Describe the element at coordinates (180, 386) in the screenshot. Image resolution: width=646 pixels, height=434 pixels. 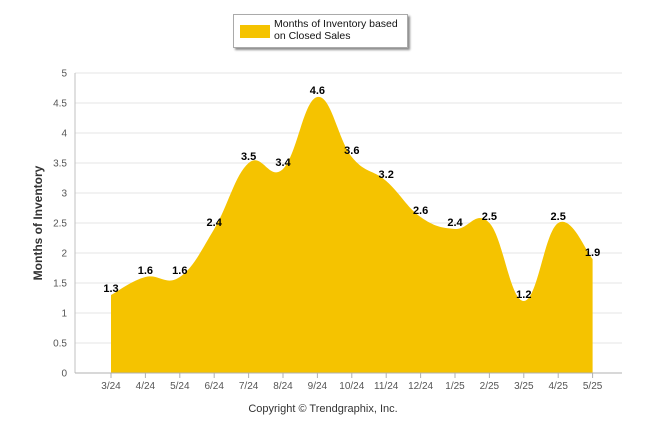
I see `x-tick-label: 5/24` at that location.